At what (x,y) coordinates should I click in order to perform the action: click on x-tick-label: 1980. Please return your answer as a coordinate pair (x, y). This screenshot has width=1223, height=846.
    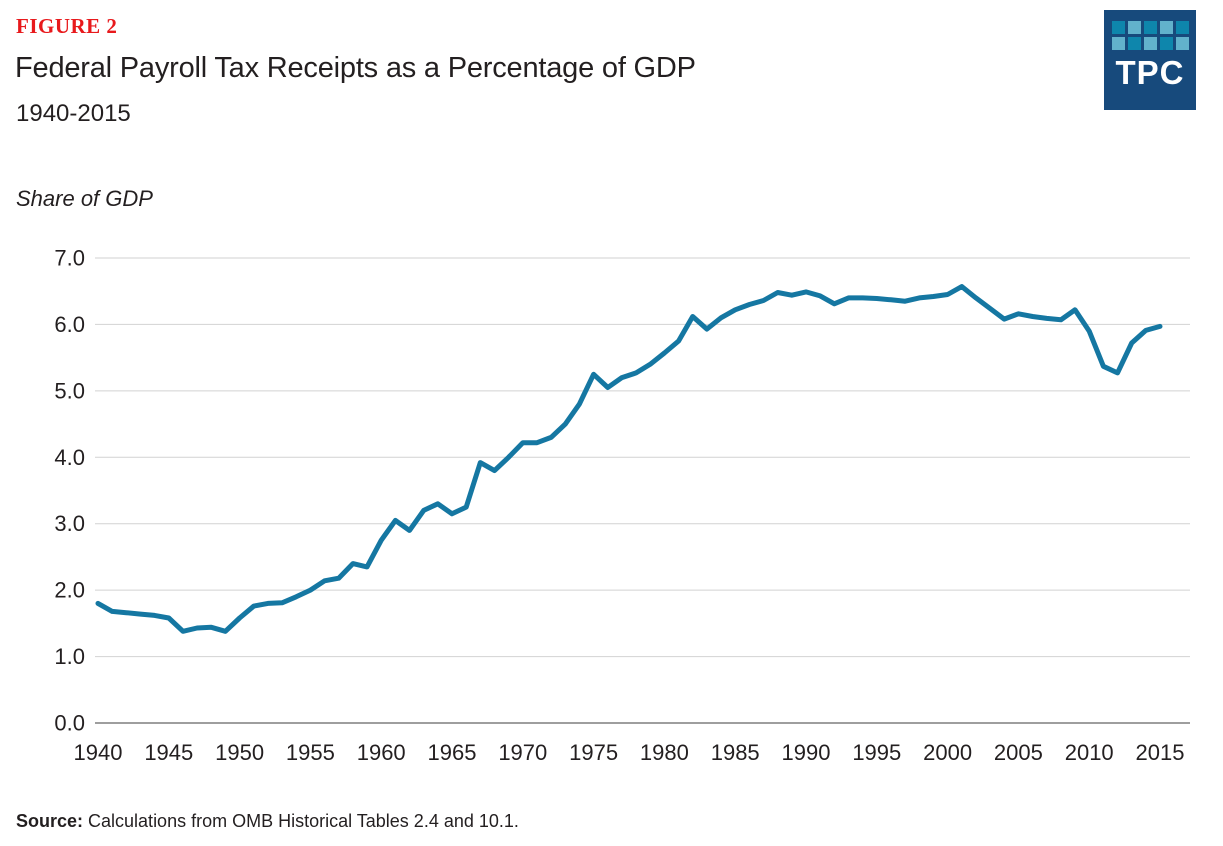
    Looking at the image, I should click on (664, 752).